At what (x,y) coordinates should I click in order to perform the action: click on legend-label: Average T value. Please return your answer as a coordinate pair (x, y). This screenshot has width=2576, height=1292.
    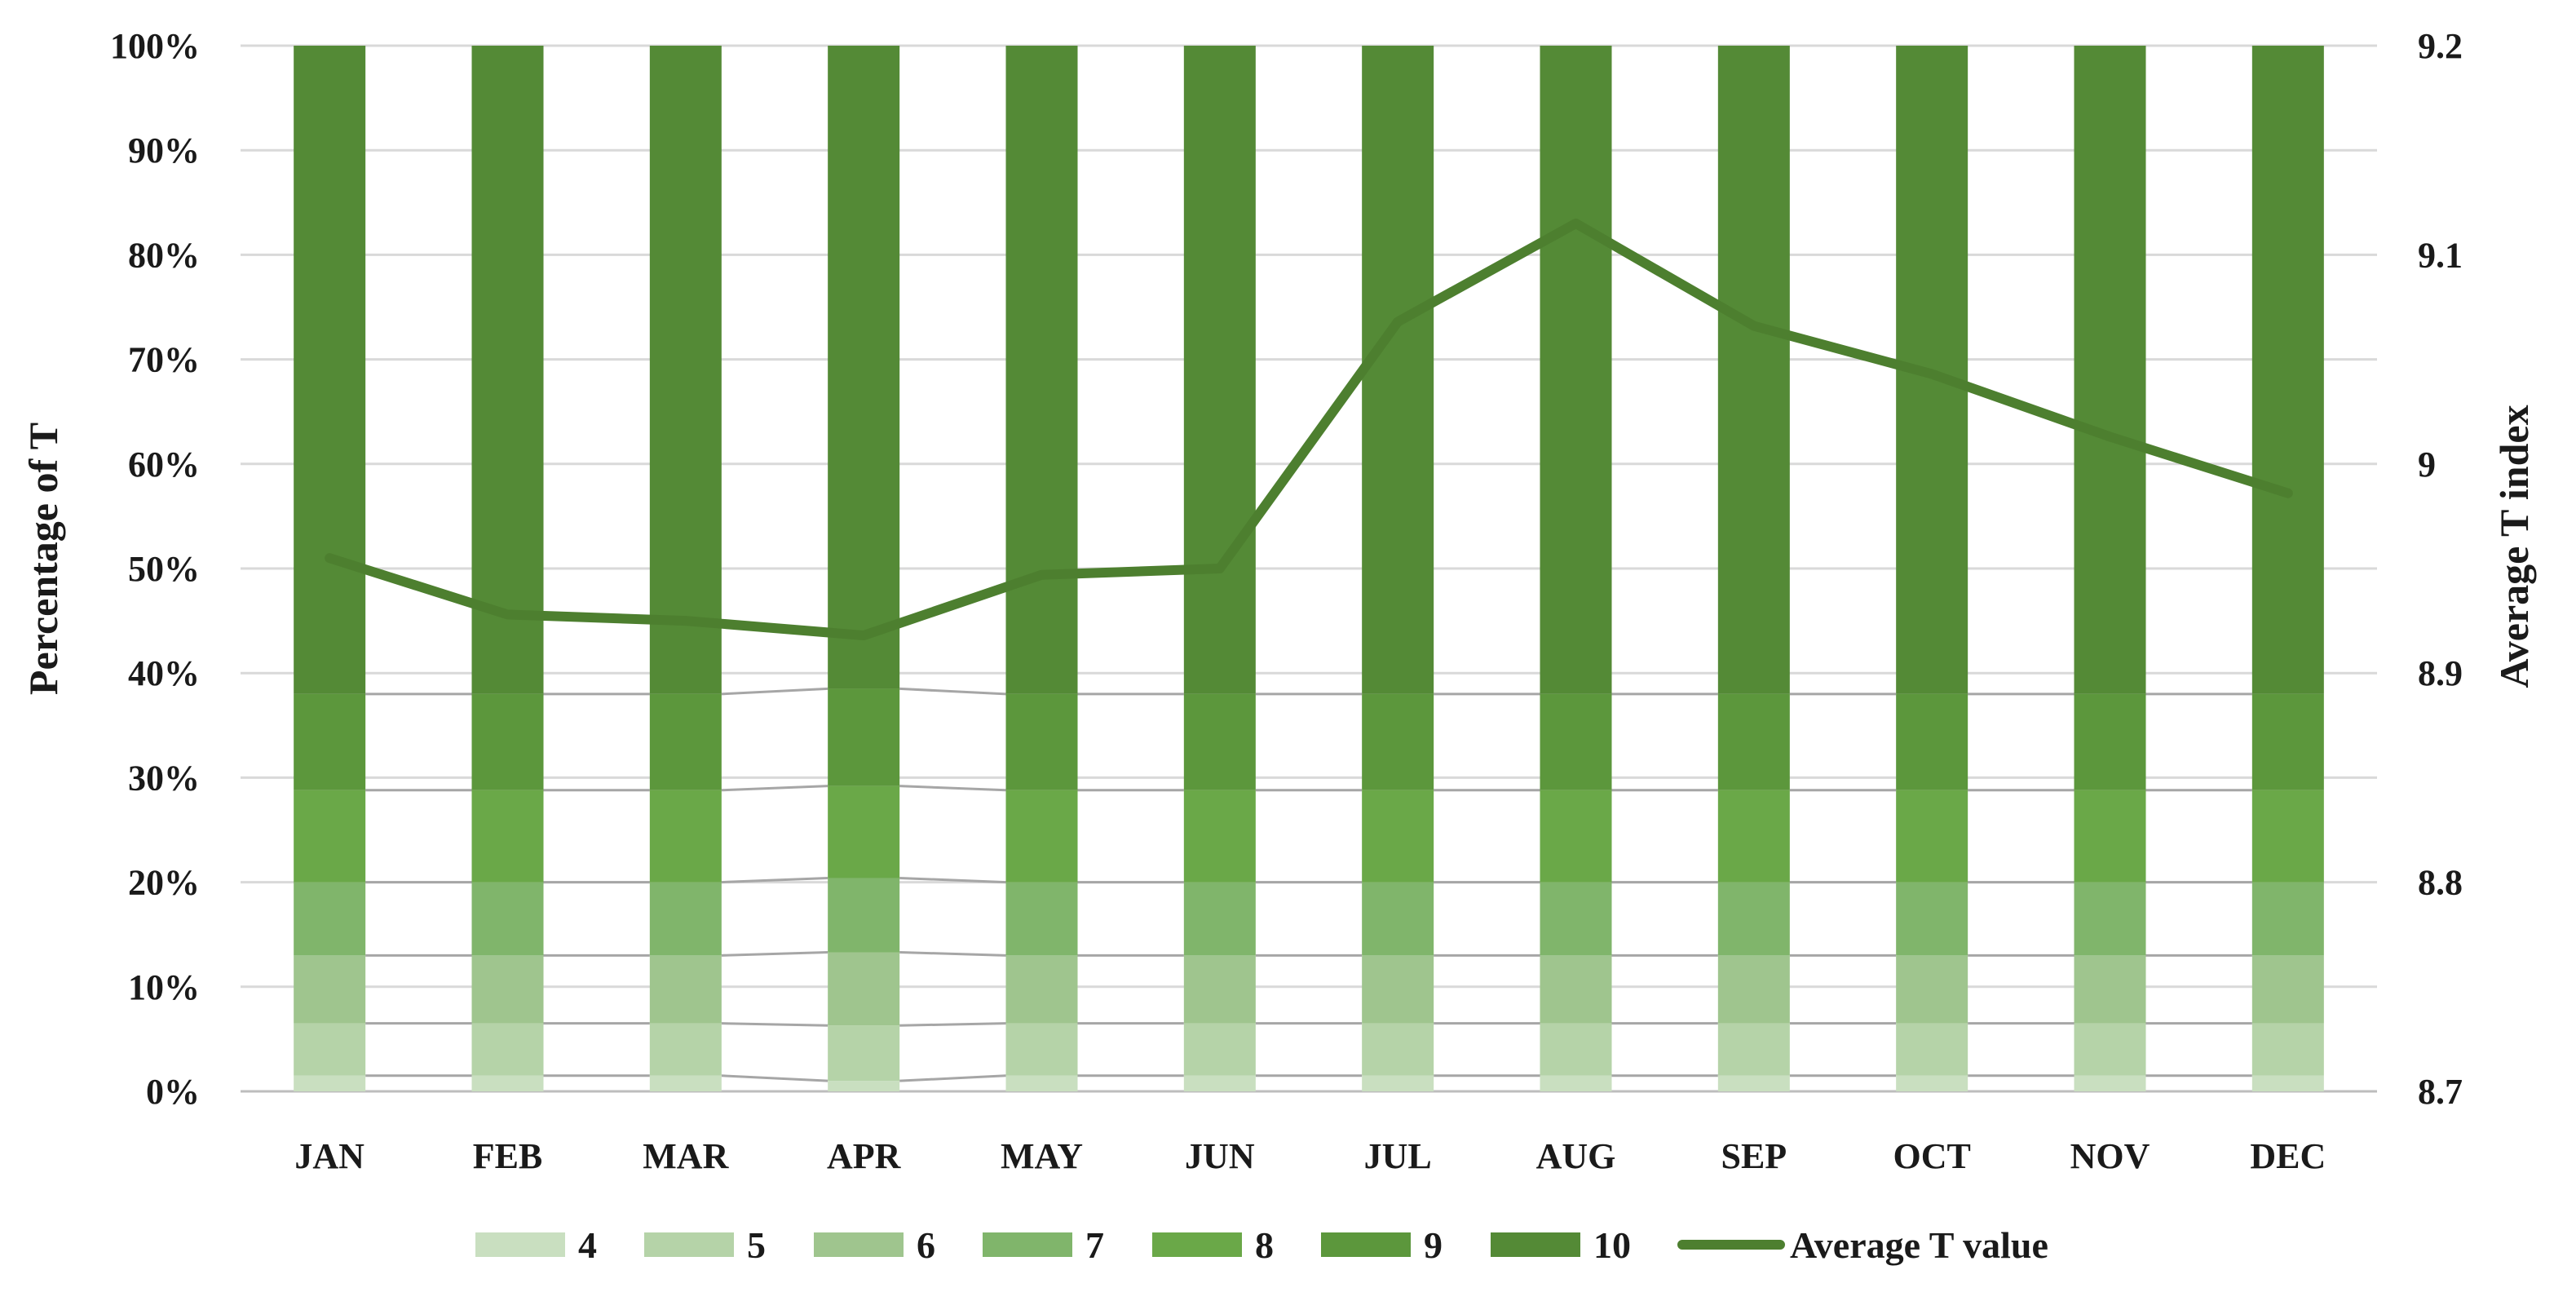
    Looking at the image, I should click on (1919, 1245).